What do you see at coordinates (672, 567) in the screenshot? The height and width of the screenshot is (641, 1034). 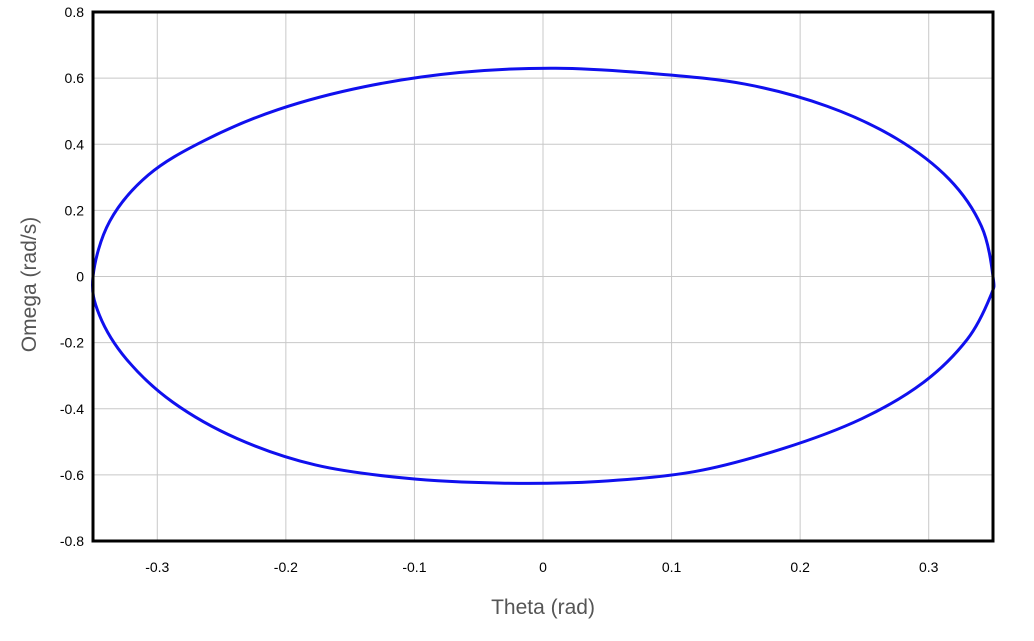 I see `x-tick-label: 0.1` at bounding box center [672, 567].